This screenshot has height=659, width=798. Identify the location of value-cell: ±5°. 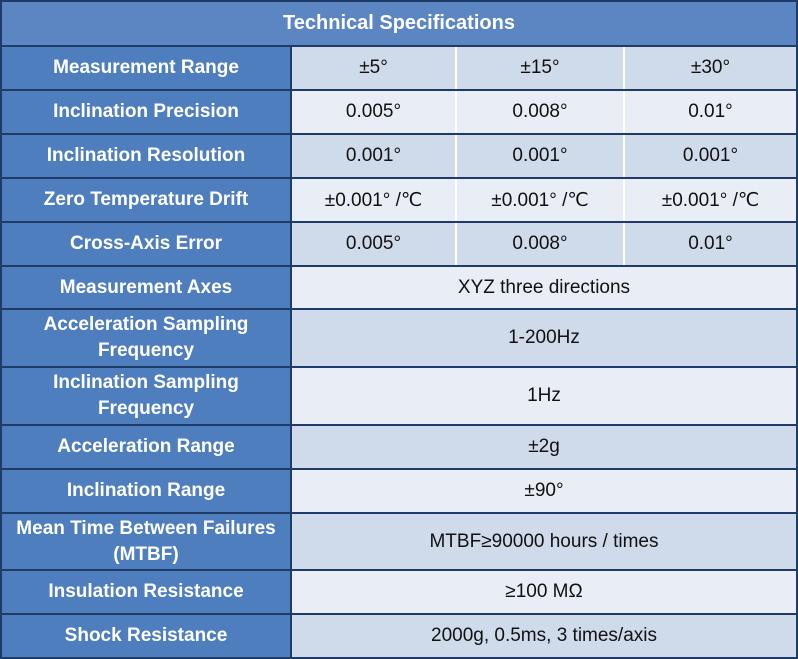
(374, 68).